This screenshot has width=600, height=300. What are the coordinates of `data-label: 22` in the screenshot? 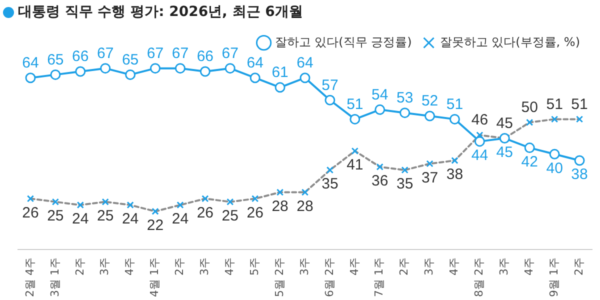 It's located at (155, 225).